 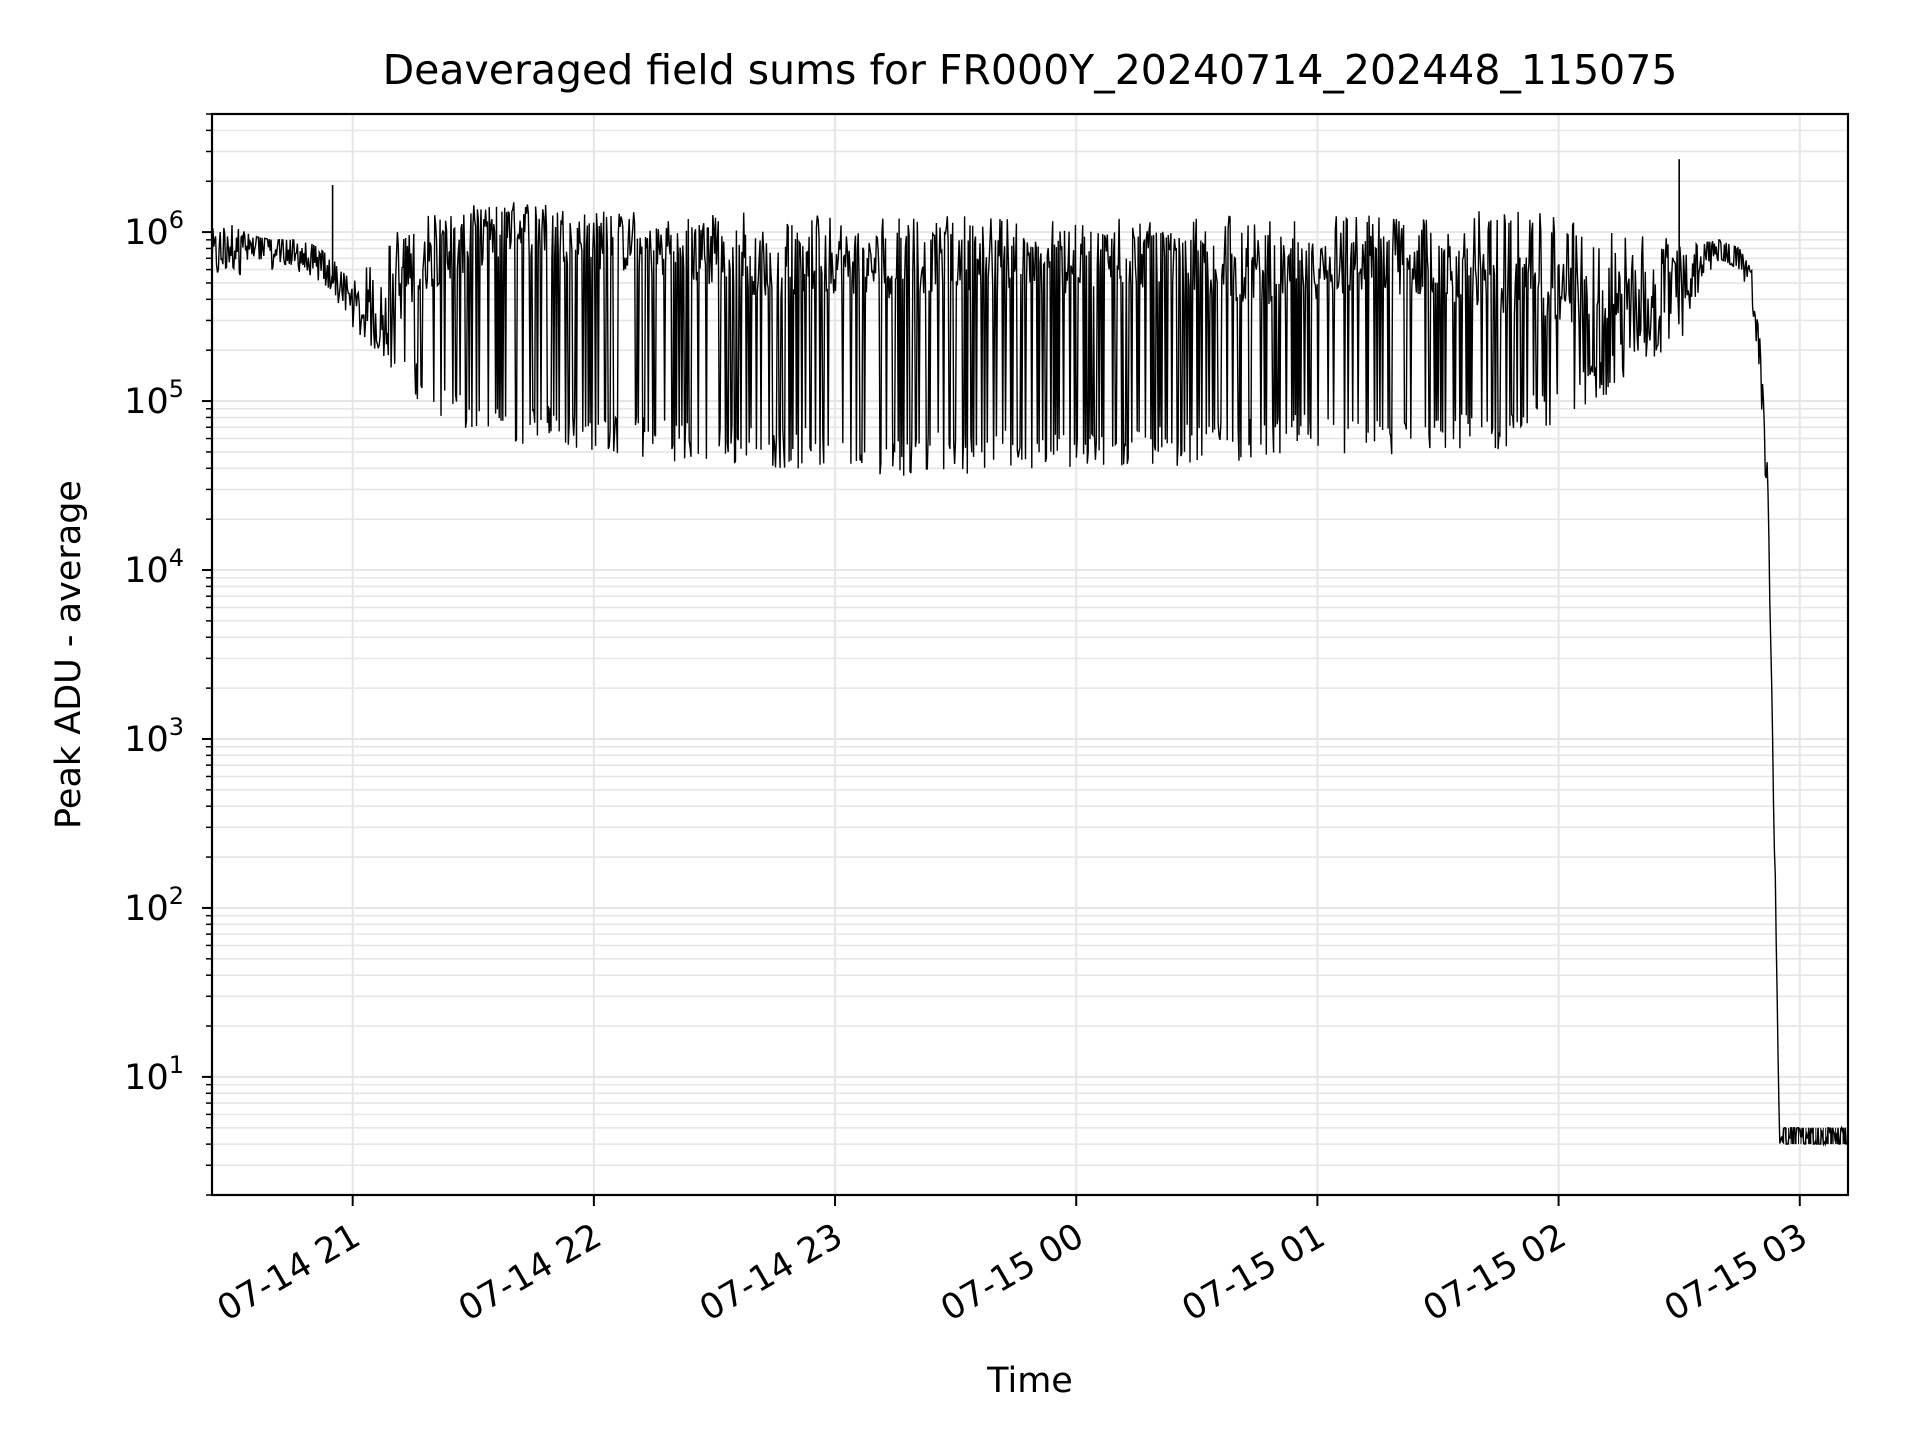 I want to click on y-tick-label: 10⁶, so click(x=154, y=229).